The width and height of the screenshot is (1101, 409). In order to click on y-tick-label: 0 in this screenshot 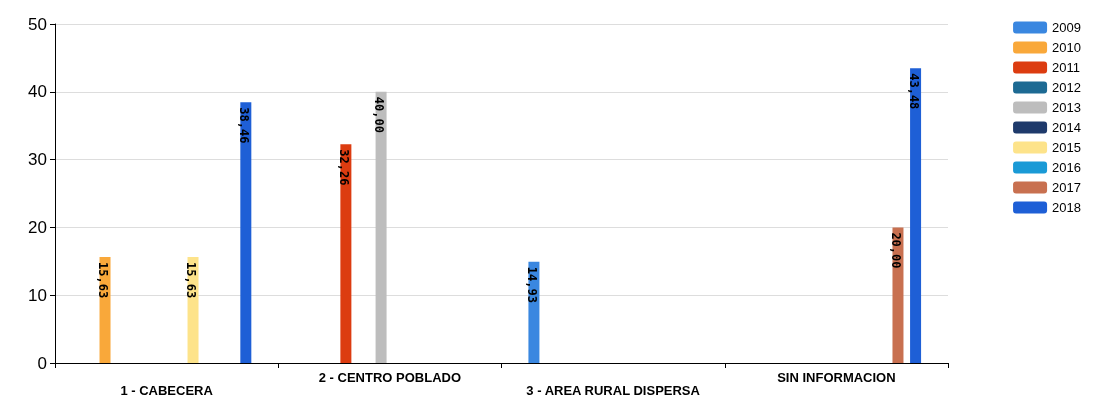, I will do `click(42, 363)`.